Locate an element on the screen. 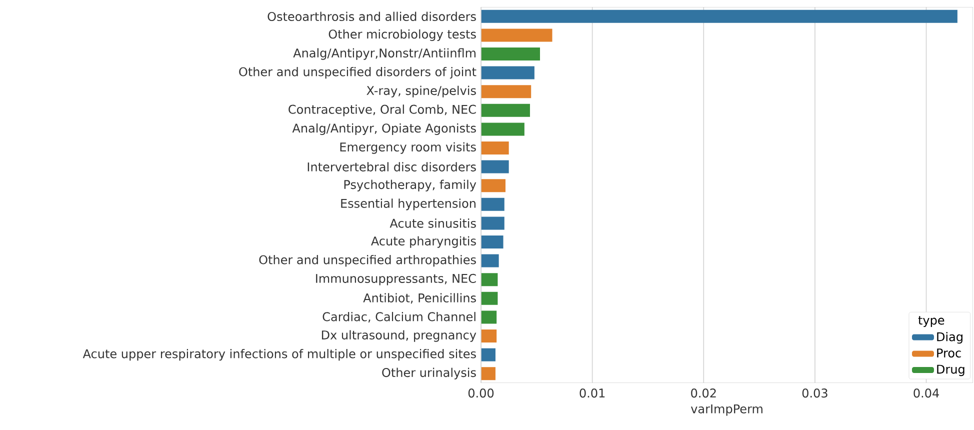 Image resolution: width=974 pixels, height=430 pixels. legend-label: Drug is located at coordinates (950, 370).